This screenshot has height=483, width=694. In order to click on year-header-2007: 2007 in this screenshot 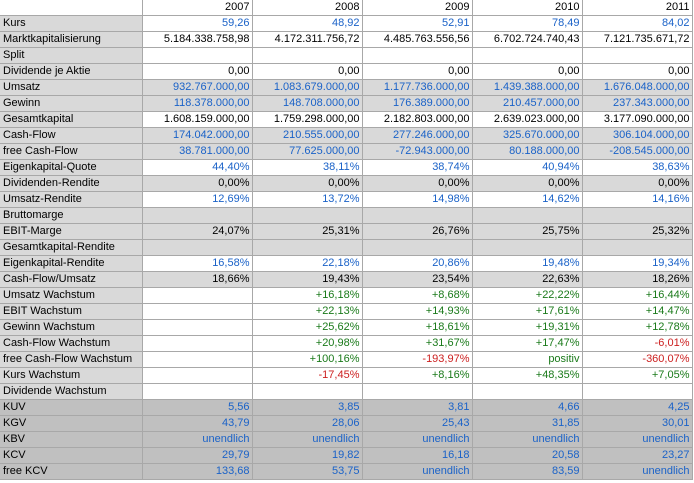, I will do `click(197, 8)`.